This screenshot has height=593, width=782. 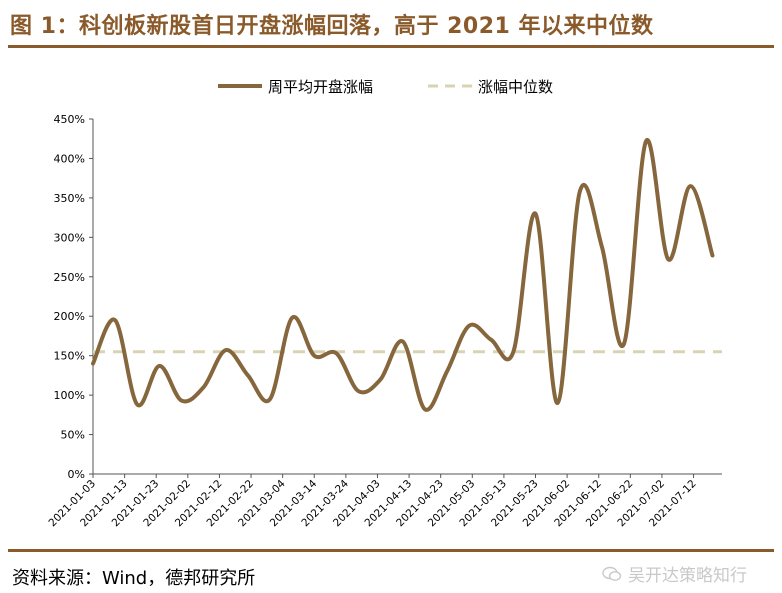 I want to click on y-tick-label: 200%, so click(x=69, y=316).